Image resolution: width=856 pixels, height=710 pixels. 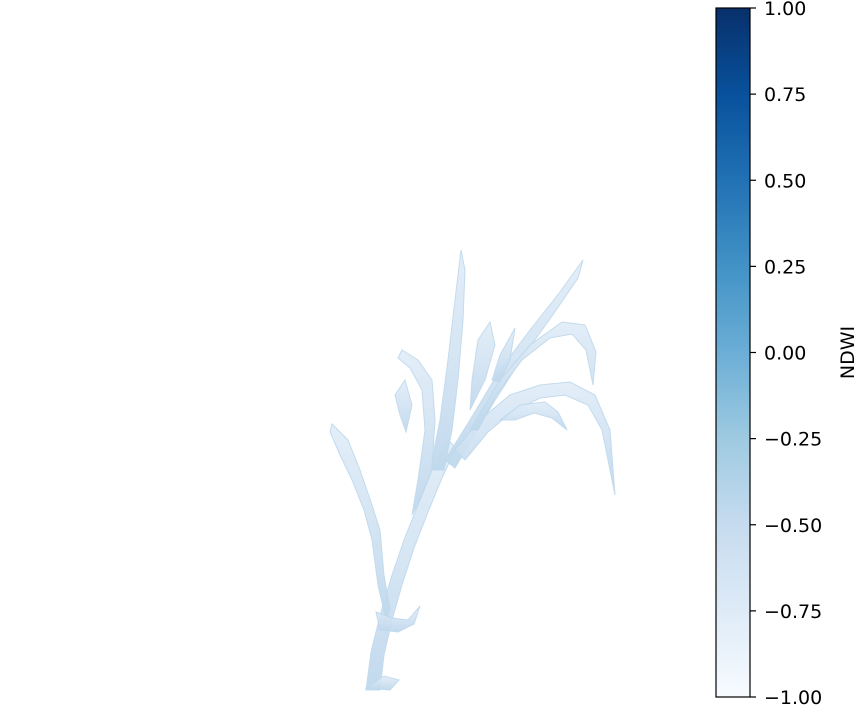 What do you see at coordinates (733, 352) in the screenshot?
I see `colorbar-gradient` at bounding box center [733, 352].